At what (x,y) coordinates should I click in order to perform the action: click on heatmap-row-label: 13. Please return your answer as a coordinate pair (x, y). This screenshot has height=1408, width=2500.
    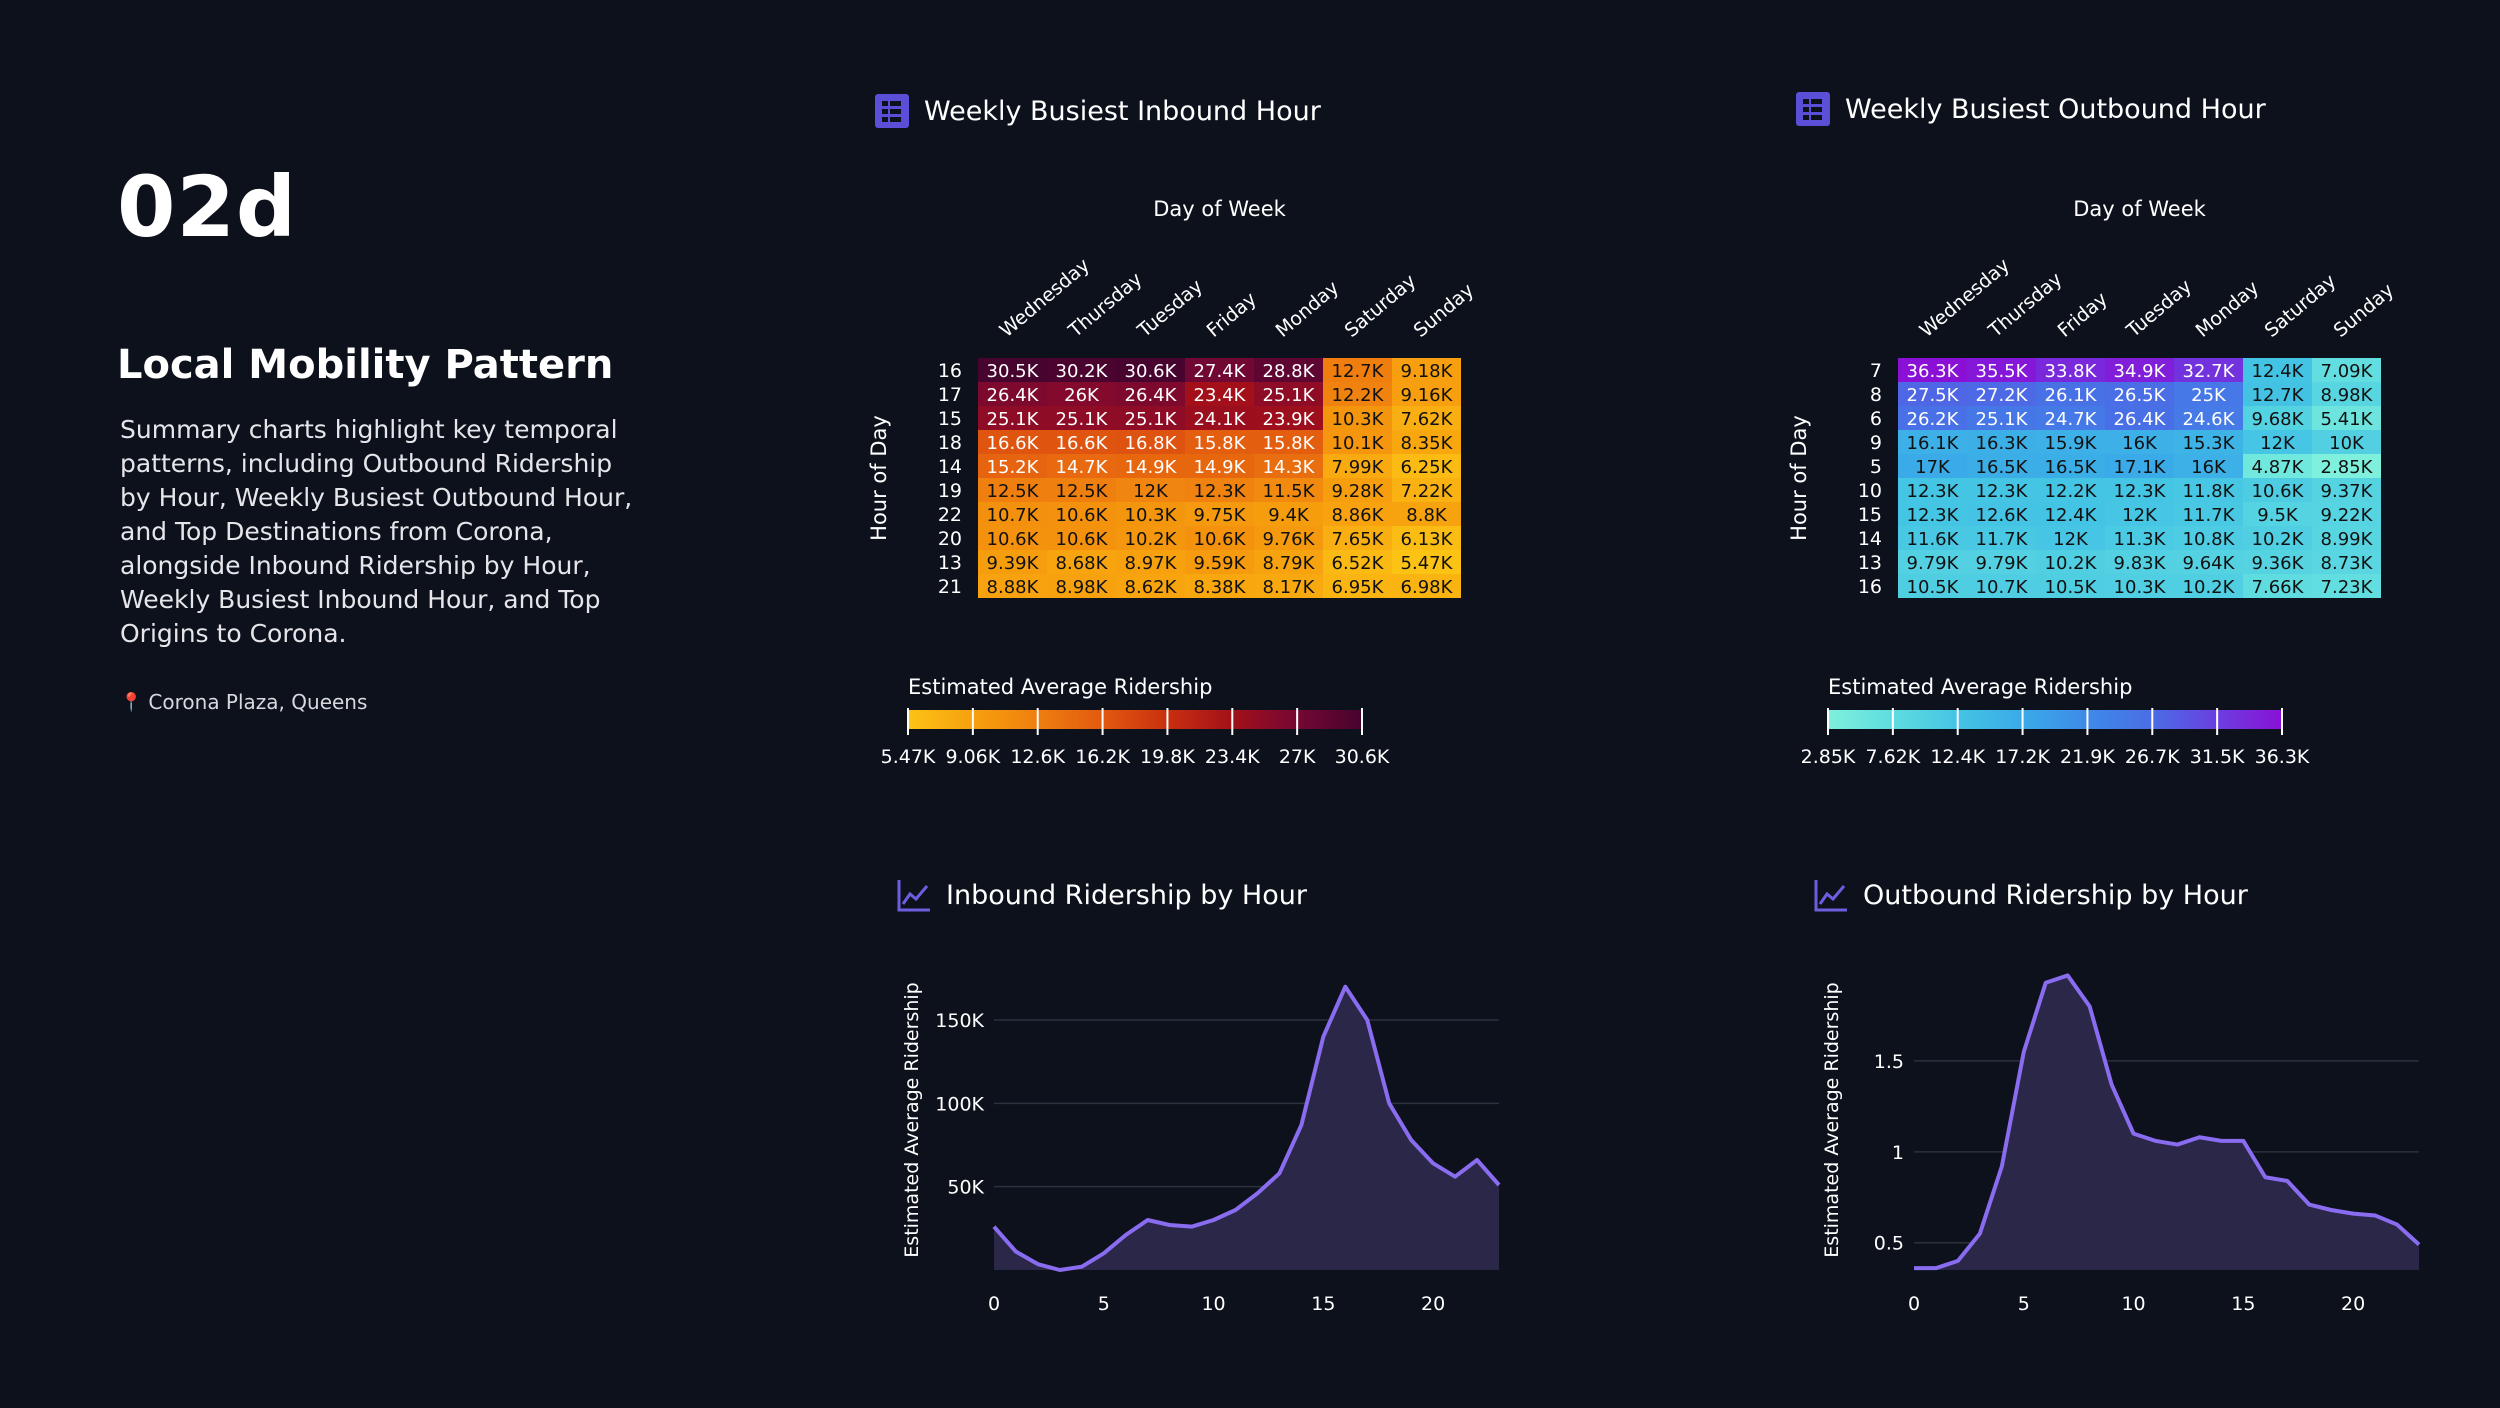
    Looking at the image, I should click on (950, 563).